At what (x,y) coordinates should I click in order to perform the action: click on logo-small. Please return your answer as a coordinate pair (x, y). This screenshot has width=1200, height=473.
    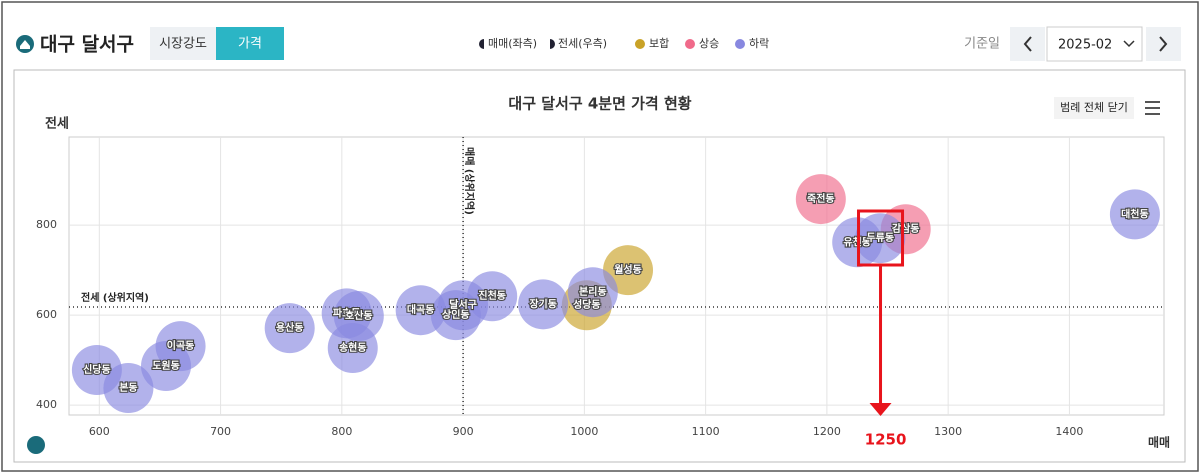
    Looking at the image, I should click on (36, 445).